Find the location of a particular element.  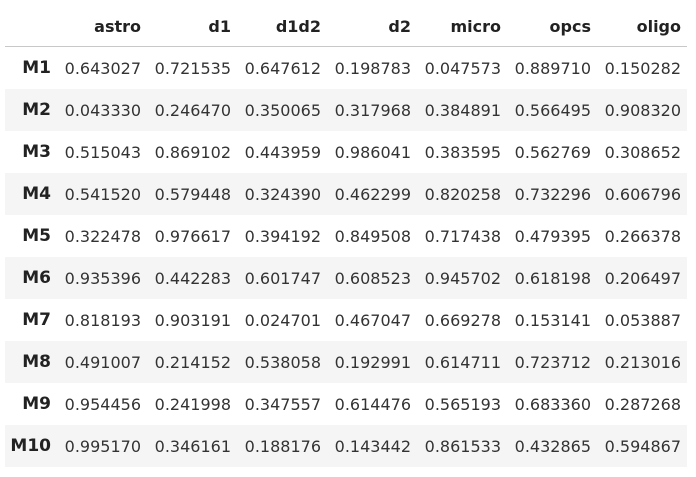

table-cell: 0.732296 is located at coordinates (552, 194).